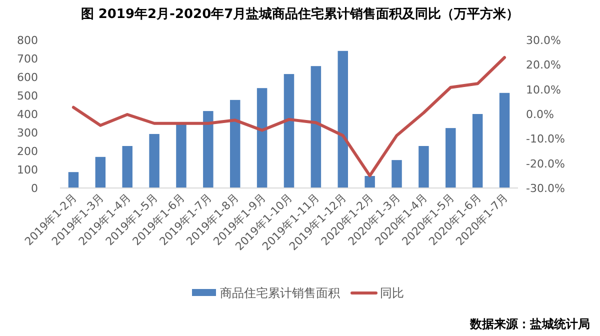 The height and width of the screenshot is (336, 600). What do you see at coordinates (543, 40) in the screenshot?
I see `y2-tick-label: 30.0%` at bounding box center [543, 40].